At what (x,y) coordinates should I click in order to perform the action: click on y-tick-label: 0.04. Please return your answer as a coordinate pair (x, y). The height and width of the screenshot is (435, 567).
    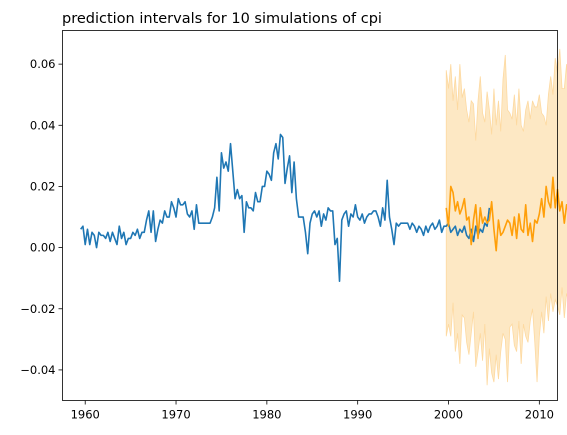
    Looking at the image, I should click on (43, 125).